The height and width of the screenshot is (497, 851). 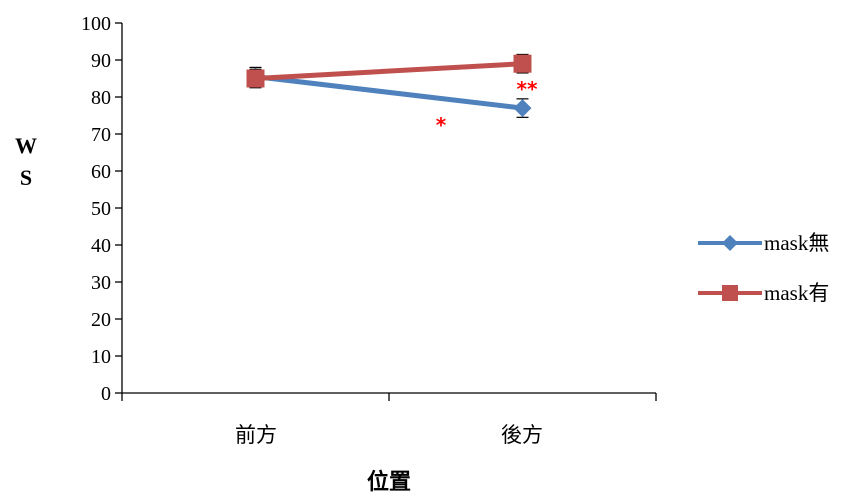 What do you see at coordinates (101, 246) in the screenshot?
I see `y-tick-label: 40` at bounding box center [101, 246].